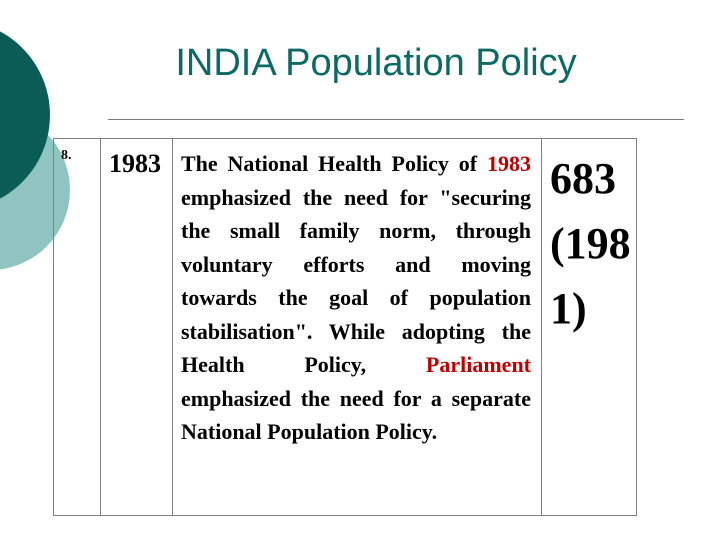  What do you see at coordinates (396, 119) in the screenshot?
I see `title-divider` at bounding box center [396, 119].